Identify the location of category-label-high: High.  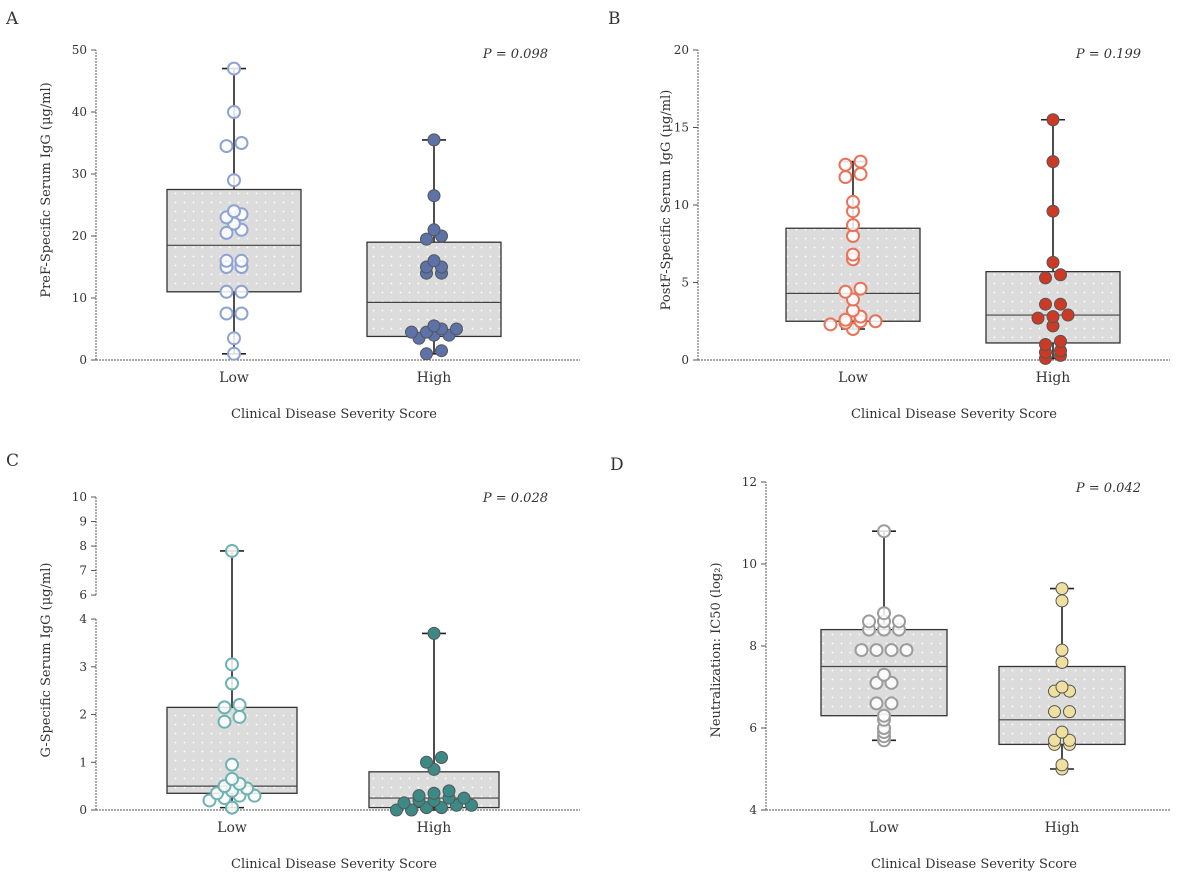
(1053, 378).